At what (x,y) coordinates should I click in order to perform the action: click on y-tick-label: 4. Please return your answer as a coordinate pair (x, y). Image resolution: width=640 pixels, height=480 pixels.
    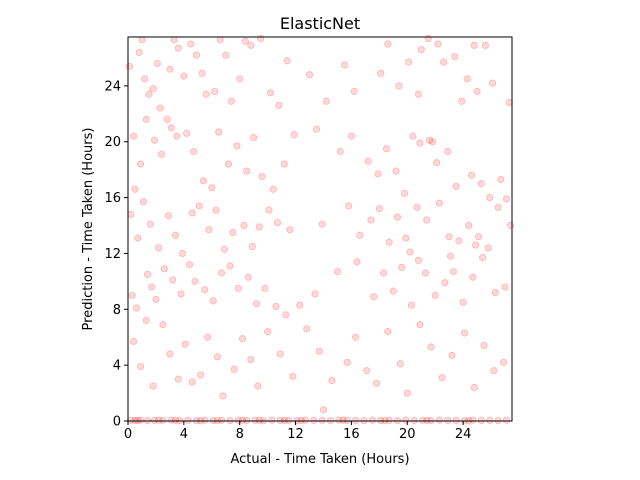
    Looking at the image, I should click on (117, 366).